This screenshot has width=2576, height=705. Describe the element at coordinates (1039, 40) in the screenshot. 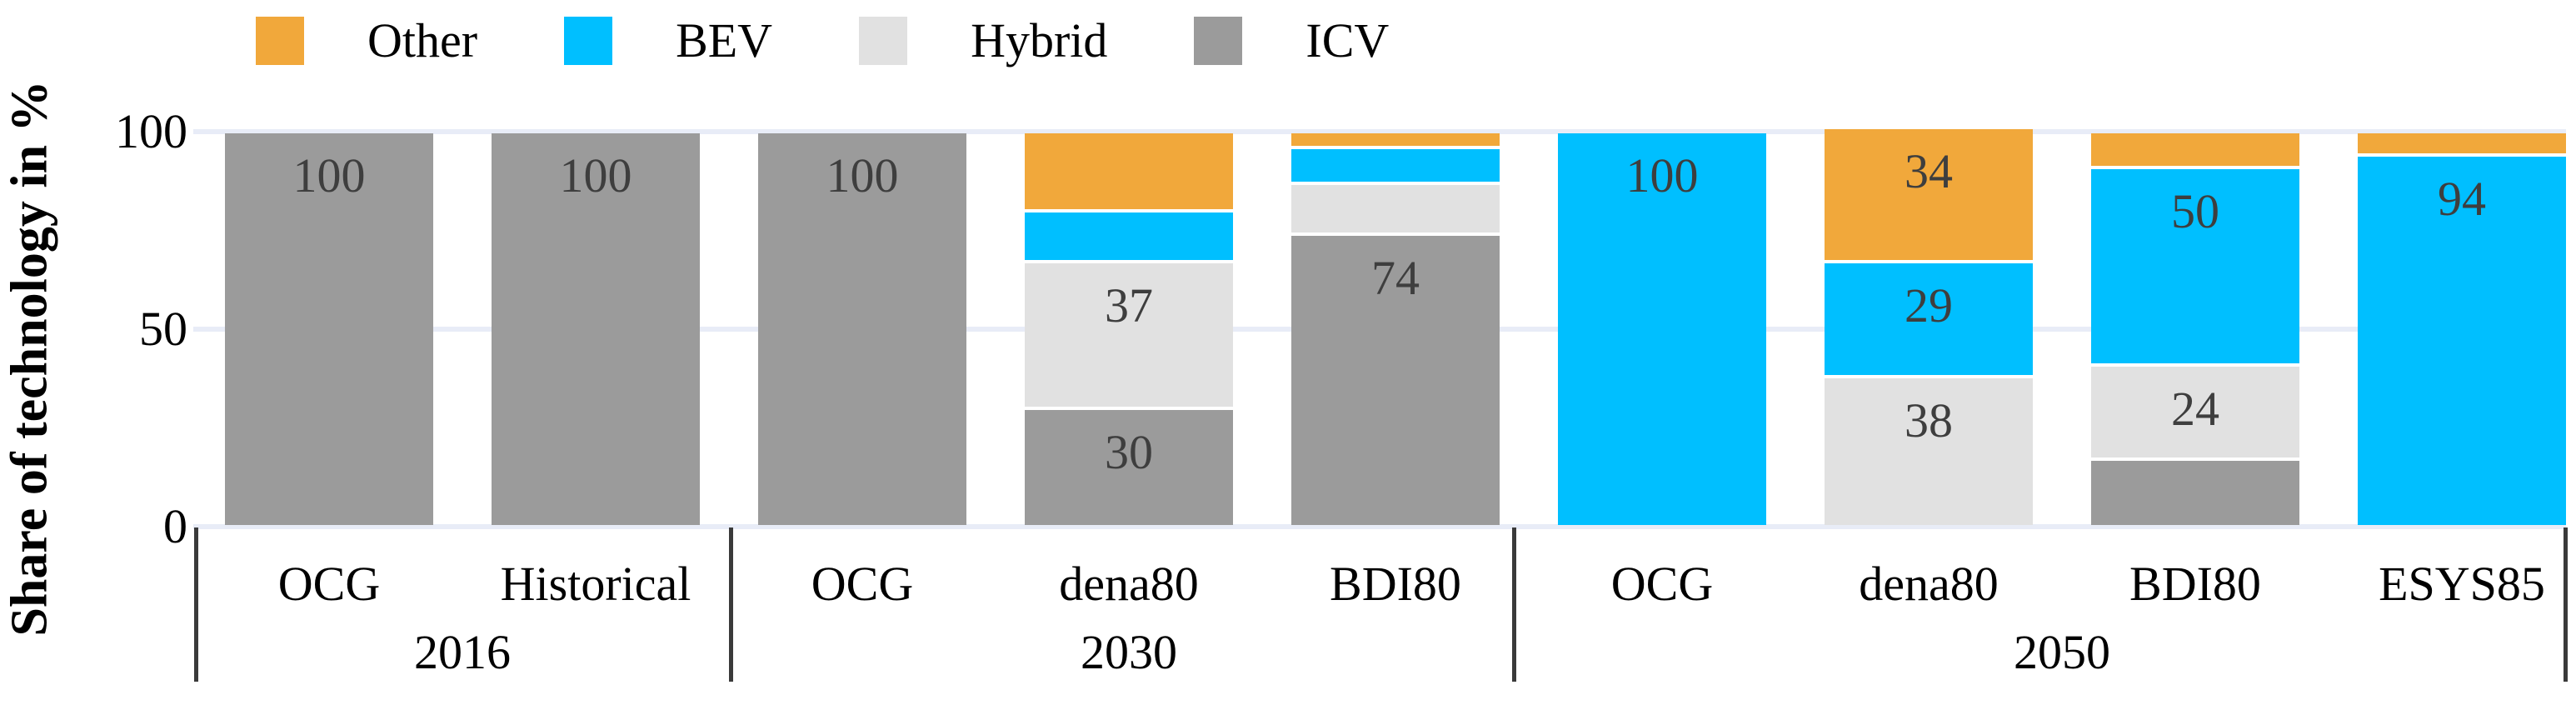

I see `legend-label: Hybrid` at that location.